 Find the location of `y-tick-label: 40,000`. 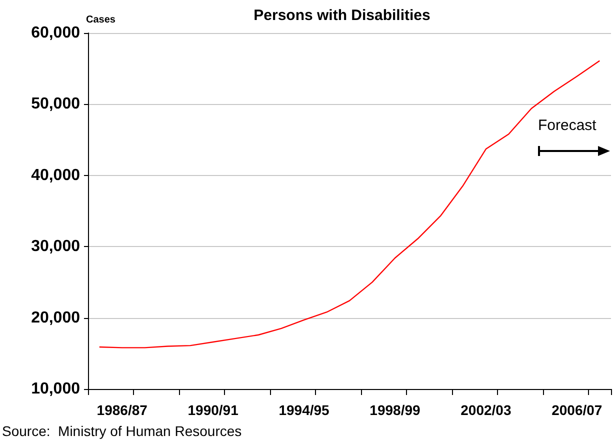

y-tick-label: 40,000 is located at coordinates (55, 175).